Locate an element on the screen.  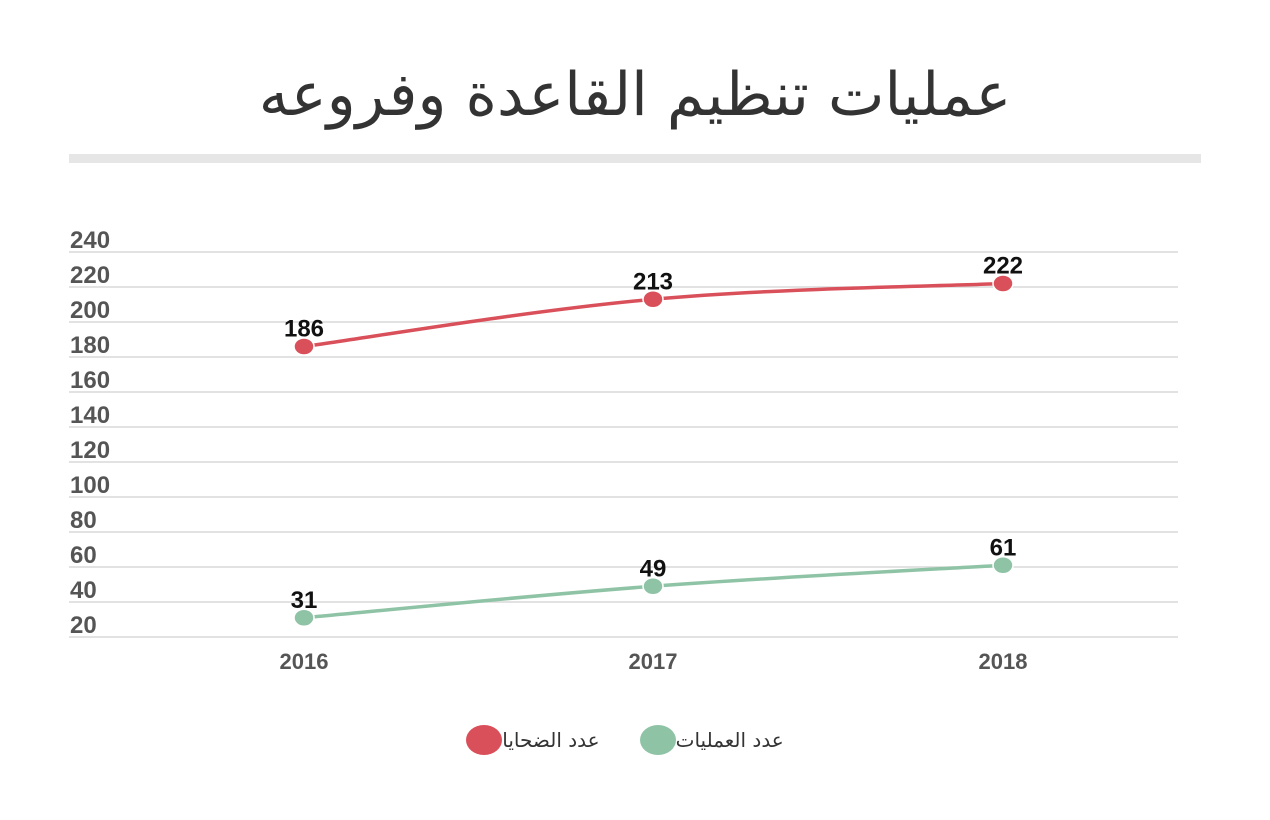
x-tick-label: 2018 is located at coordinates (1003, 661).